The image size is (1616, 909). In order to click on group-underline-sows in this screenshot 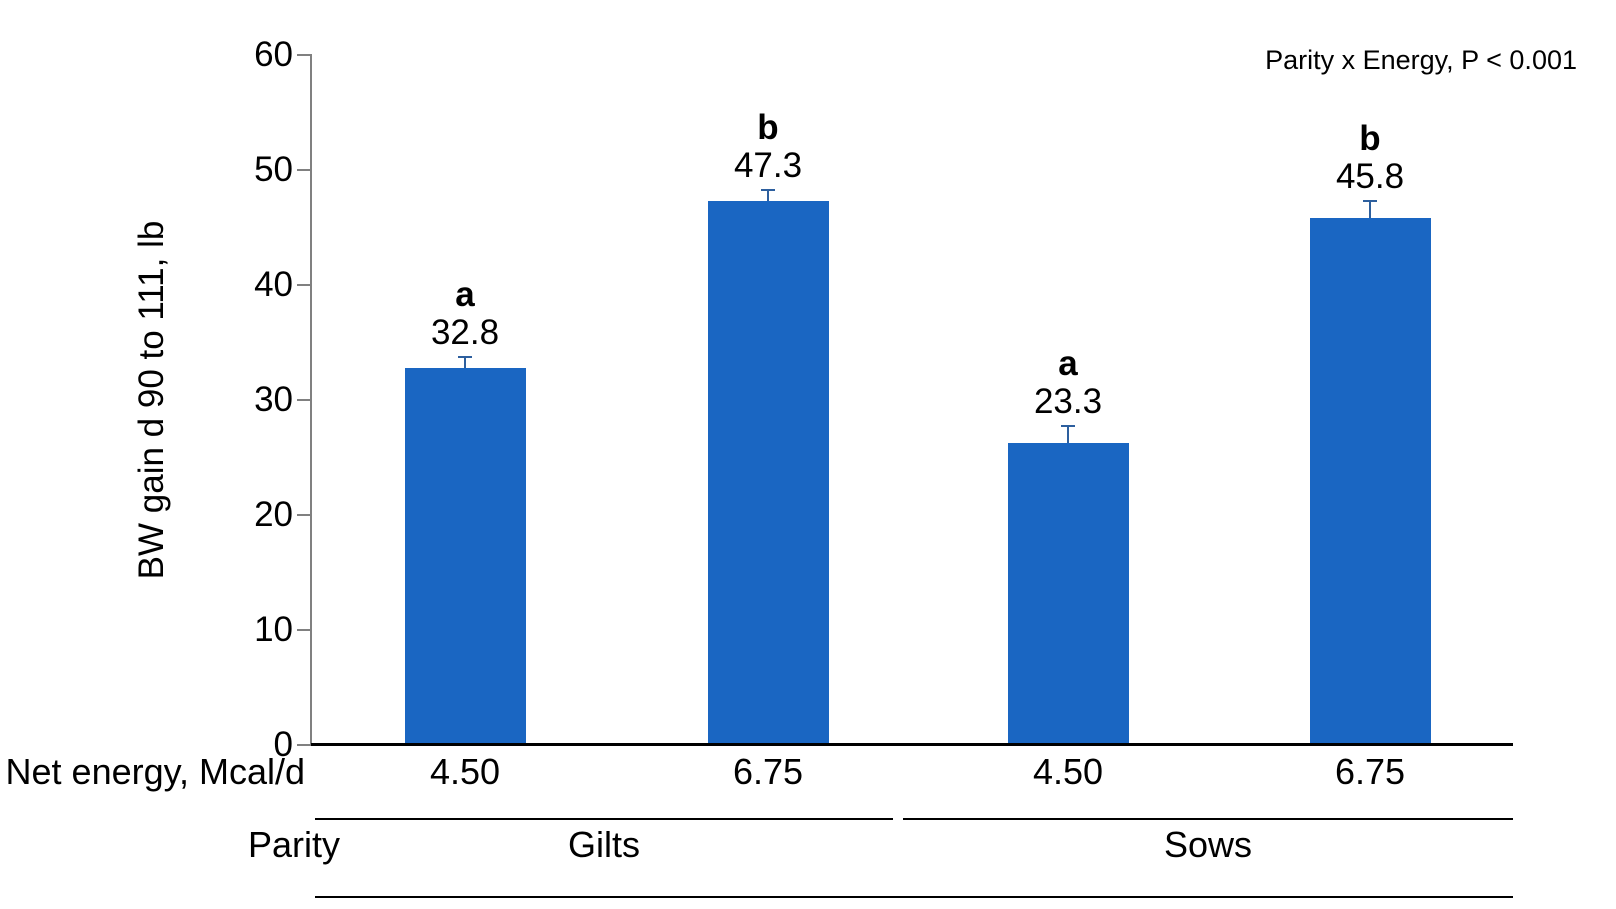, I will do `click(1208, 819)`.